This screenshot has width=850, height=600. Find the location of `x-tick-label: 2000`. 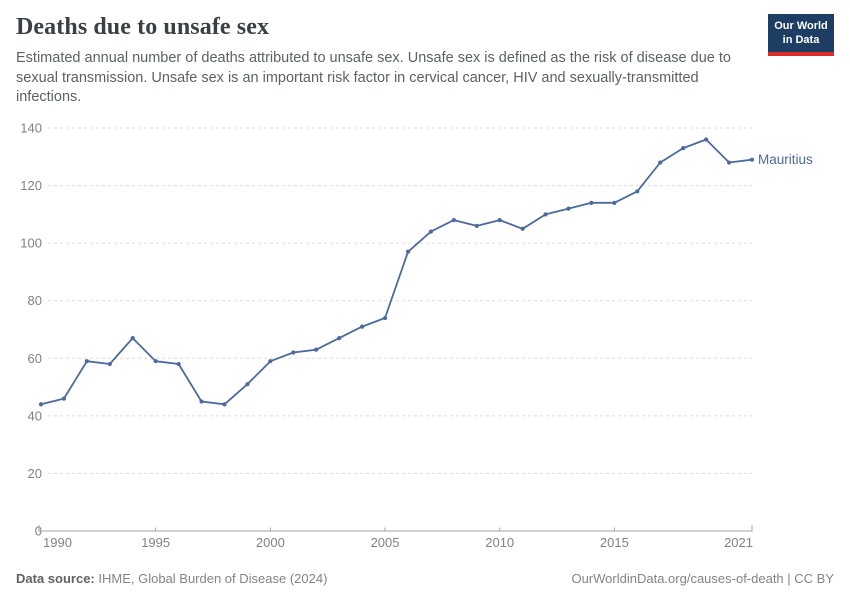

x-tick-label: 2000 is located at coordinates (270, 542).